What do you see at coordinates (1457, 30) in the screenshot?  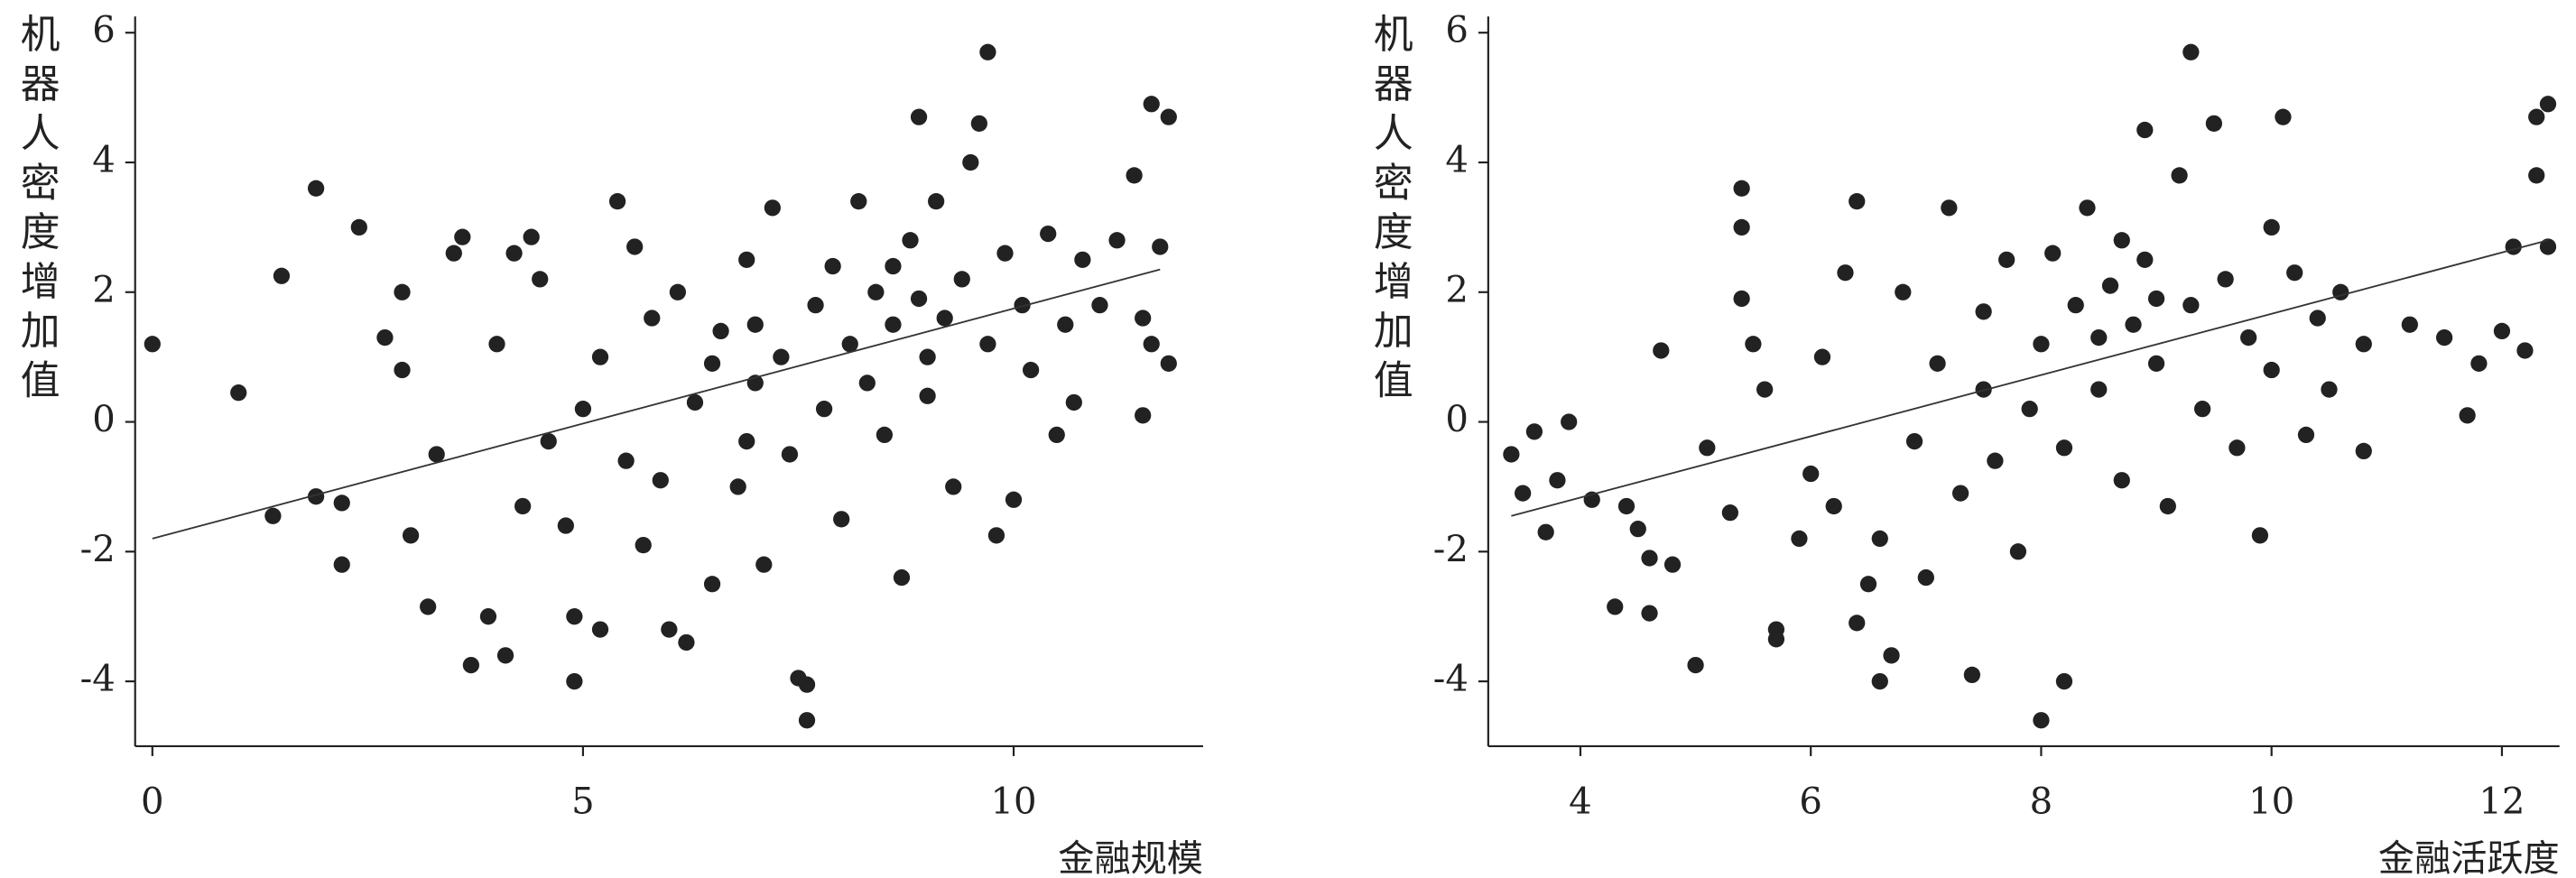 I see `y-tick-label: 6` at bounding box center [1457, 30].